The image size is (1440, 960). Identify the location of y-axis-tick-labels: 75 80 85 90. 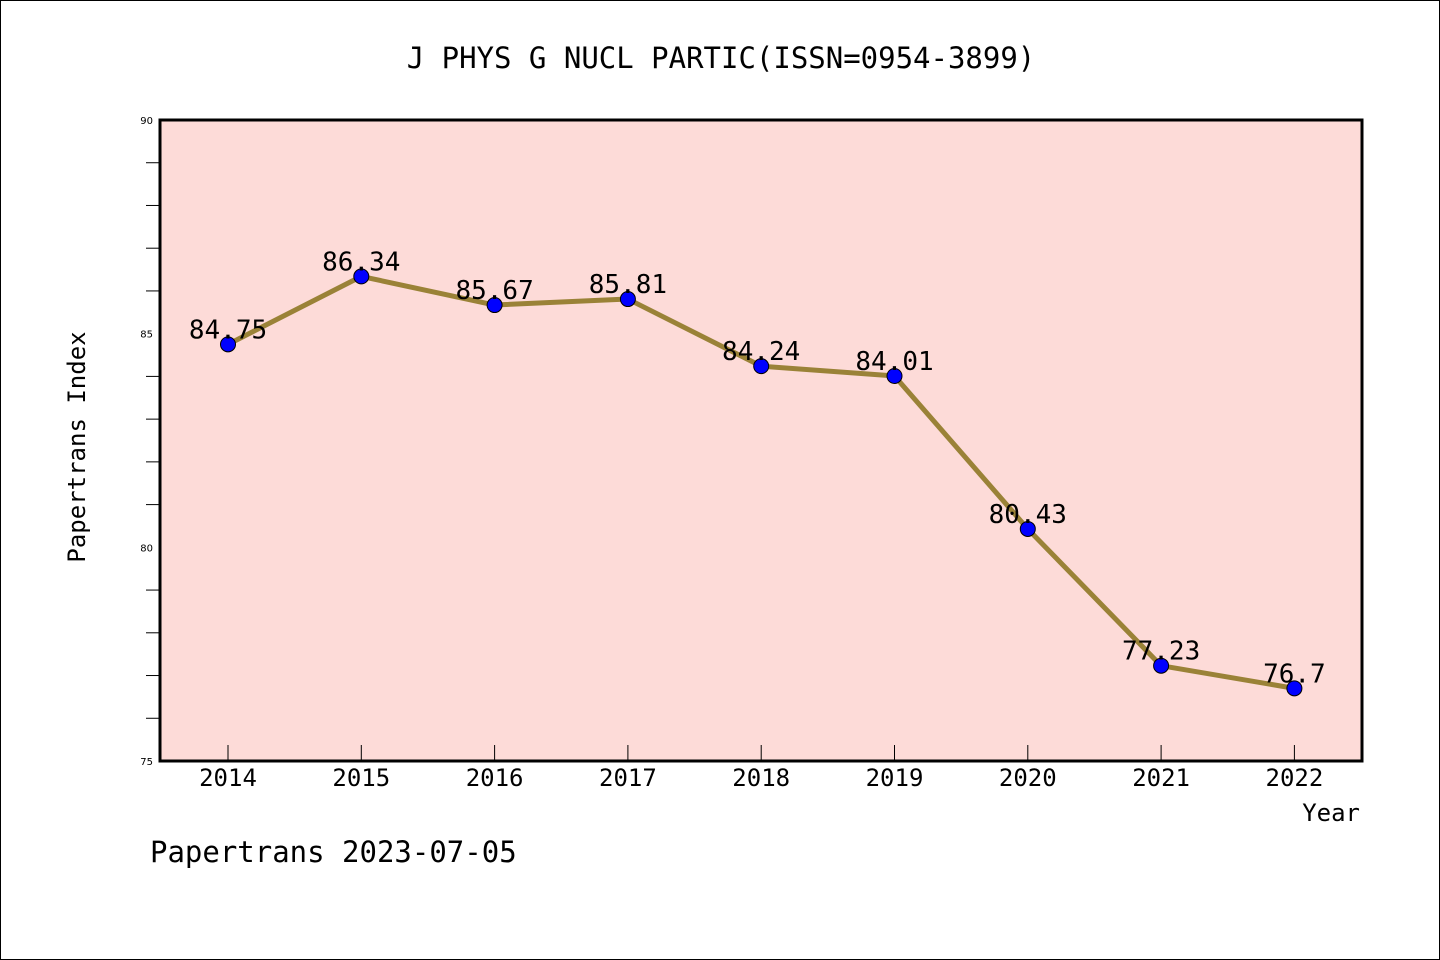
(146, 442).